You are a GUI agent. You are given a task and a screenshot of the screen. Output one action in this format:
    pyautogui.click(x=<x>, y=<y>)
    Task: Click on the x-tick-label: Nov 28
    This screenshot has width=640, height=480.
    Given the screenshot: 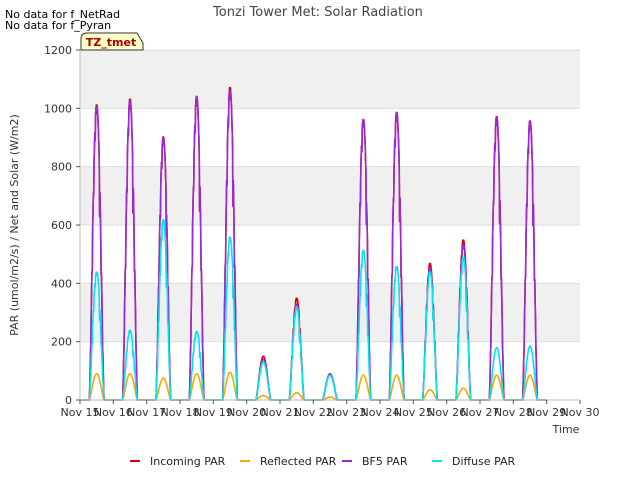 What is the action you would take?
    pyautogui.click(x=513, y=412)
    